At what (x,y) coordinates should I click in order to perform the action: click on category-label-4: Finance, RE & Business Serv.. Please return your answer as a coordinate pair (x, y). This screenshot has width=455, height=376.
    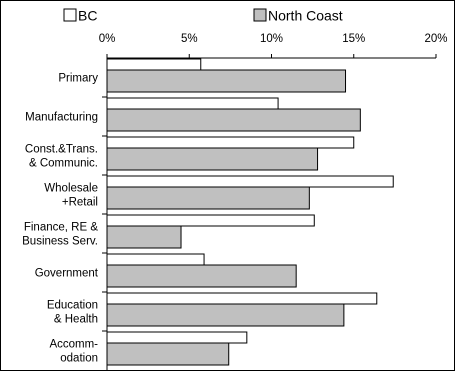
    Looking at the image, I should click on (60, 235).